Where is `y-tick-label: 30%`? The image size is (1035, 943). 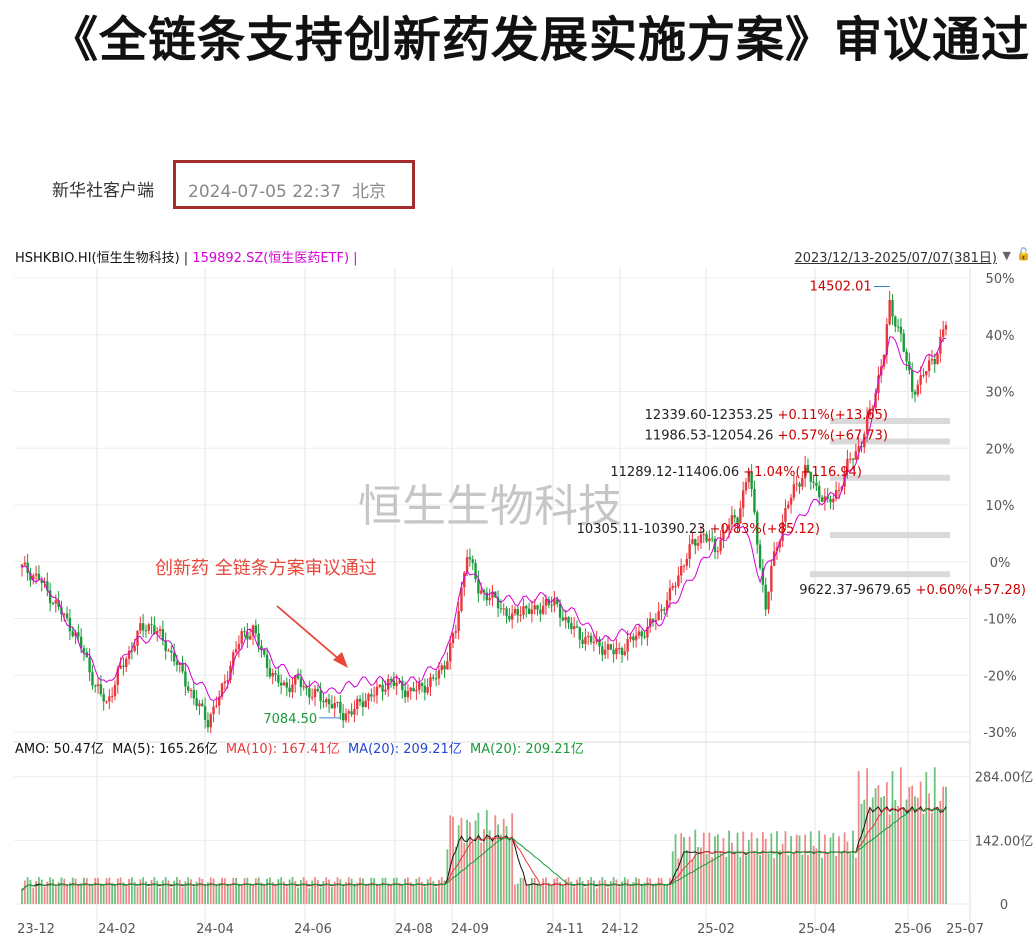 y-tick-label: 30% is located at coordinates (1000, 393).